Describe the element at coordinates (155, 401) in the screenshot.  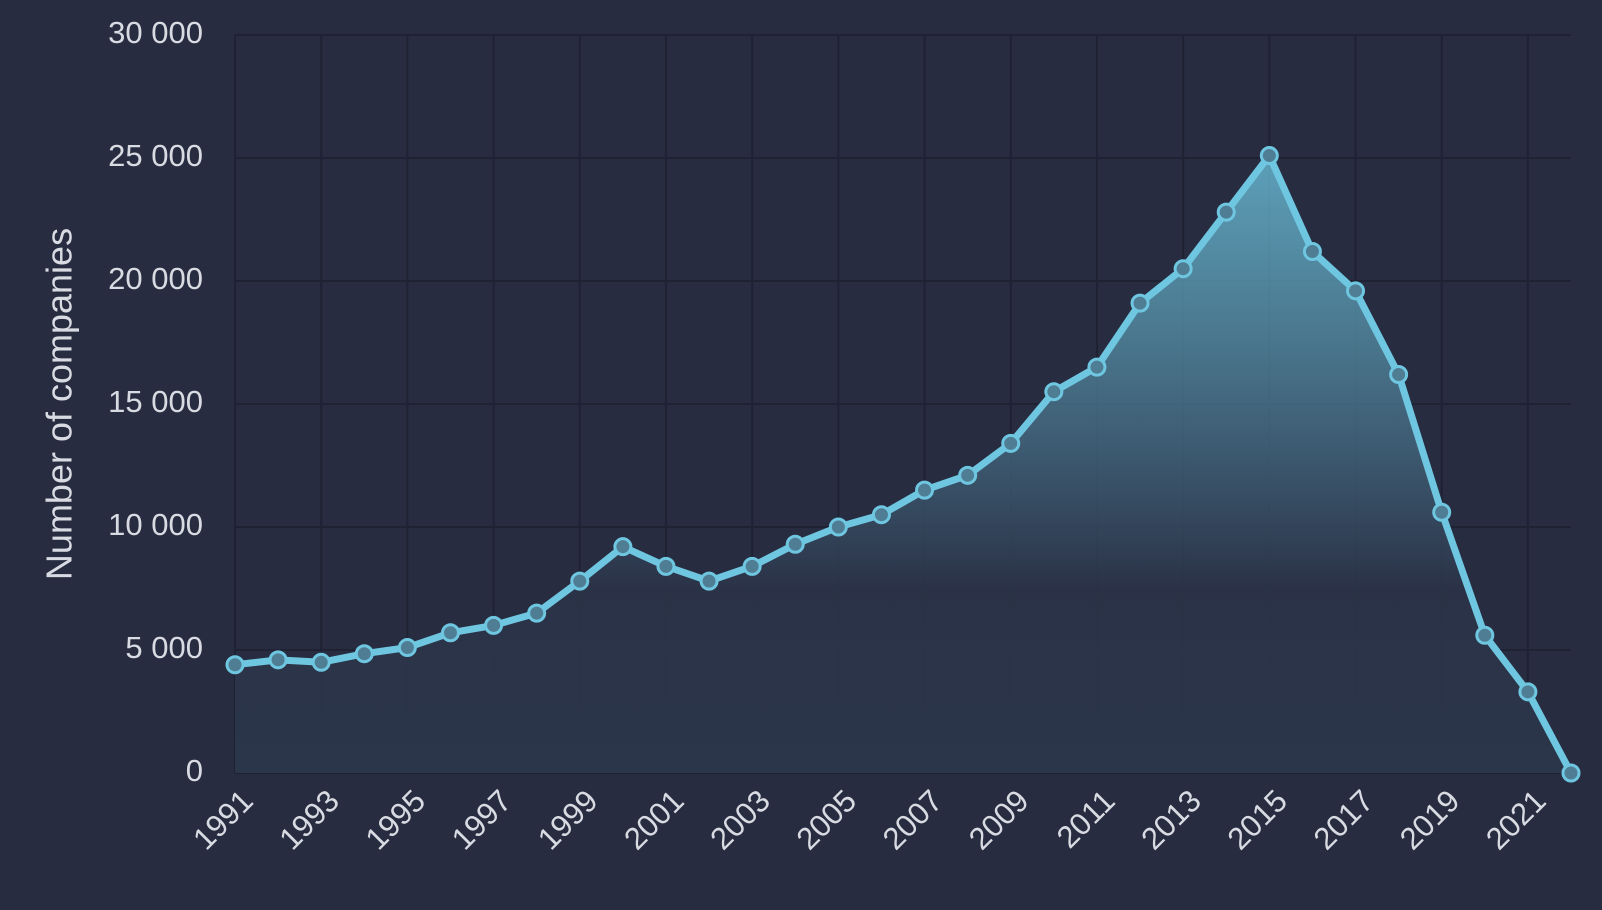
I see `y-tick-label: 15 000` at that location.